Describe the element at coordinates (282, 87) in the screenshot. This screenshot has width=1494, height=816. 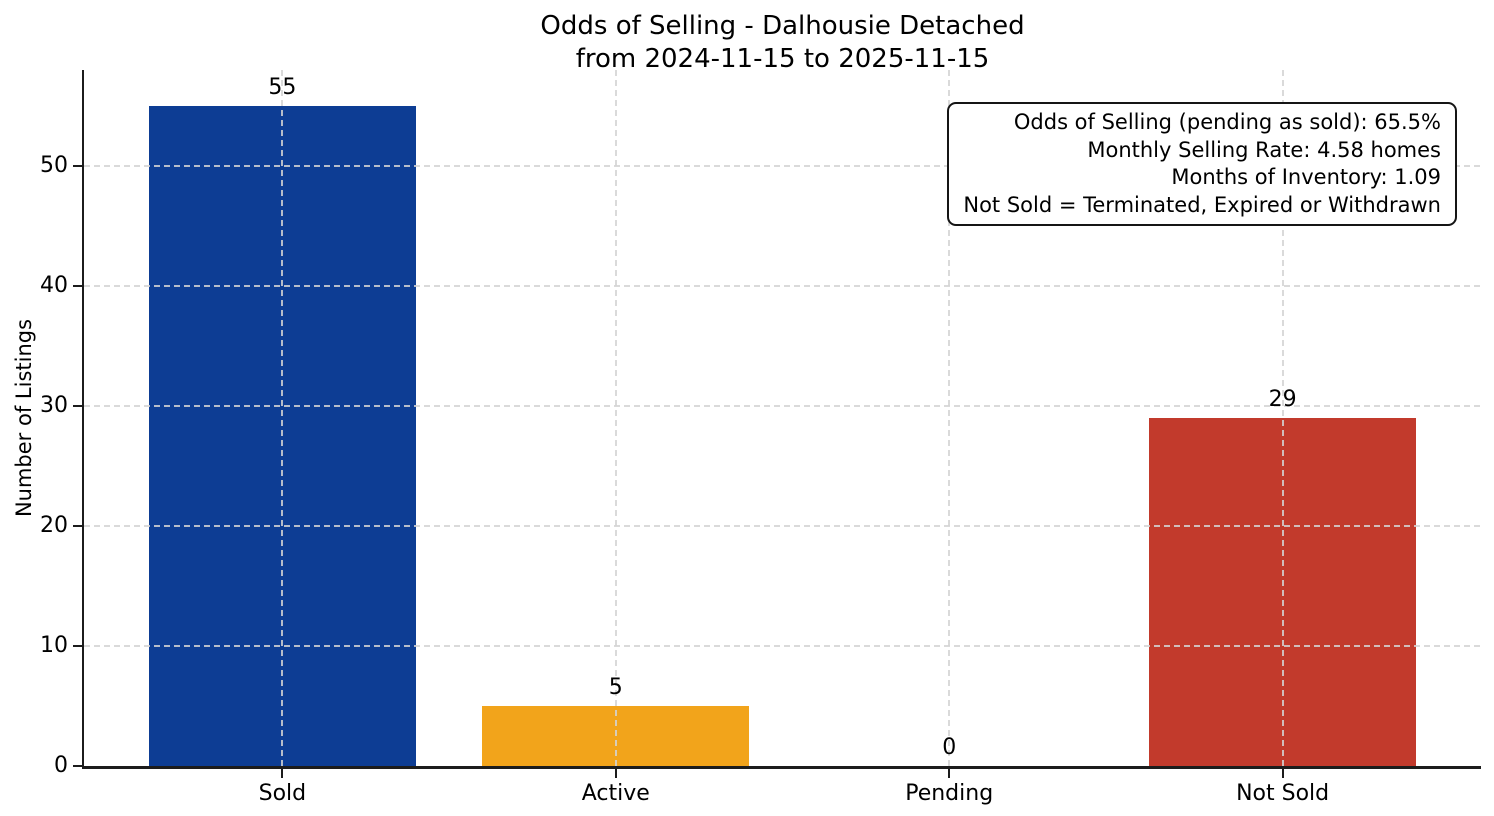
I see `bar-value-label-sold: 55` at that location.